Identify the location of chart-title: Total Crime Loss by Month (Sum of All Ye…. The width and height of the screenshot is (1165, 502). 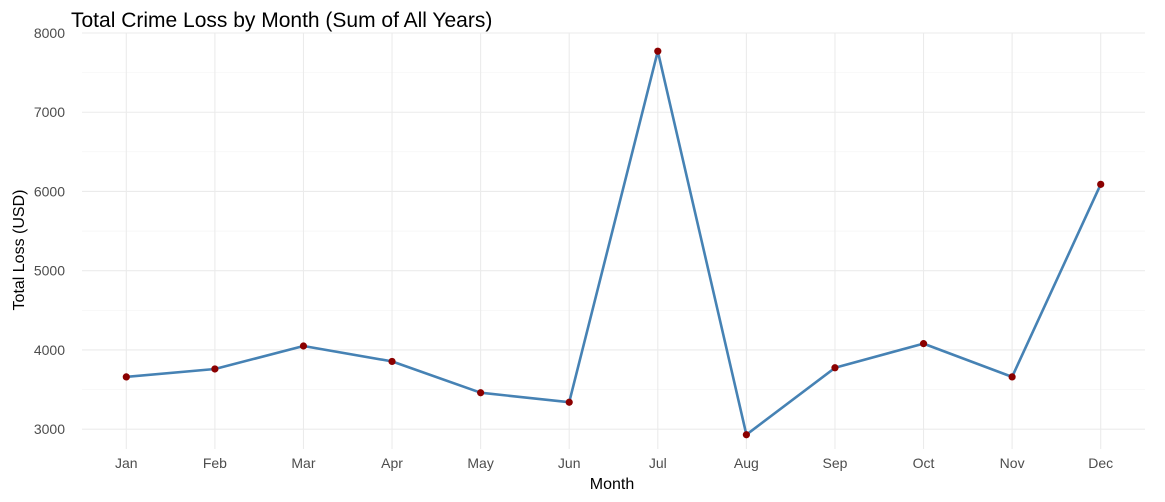
(281, 20).